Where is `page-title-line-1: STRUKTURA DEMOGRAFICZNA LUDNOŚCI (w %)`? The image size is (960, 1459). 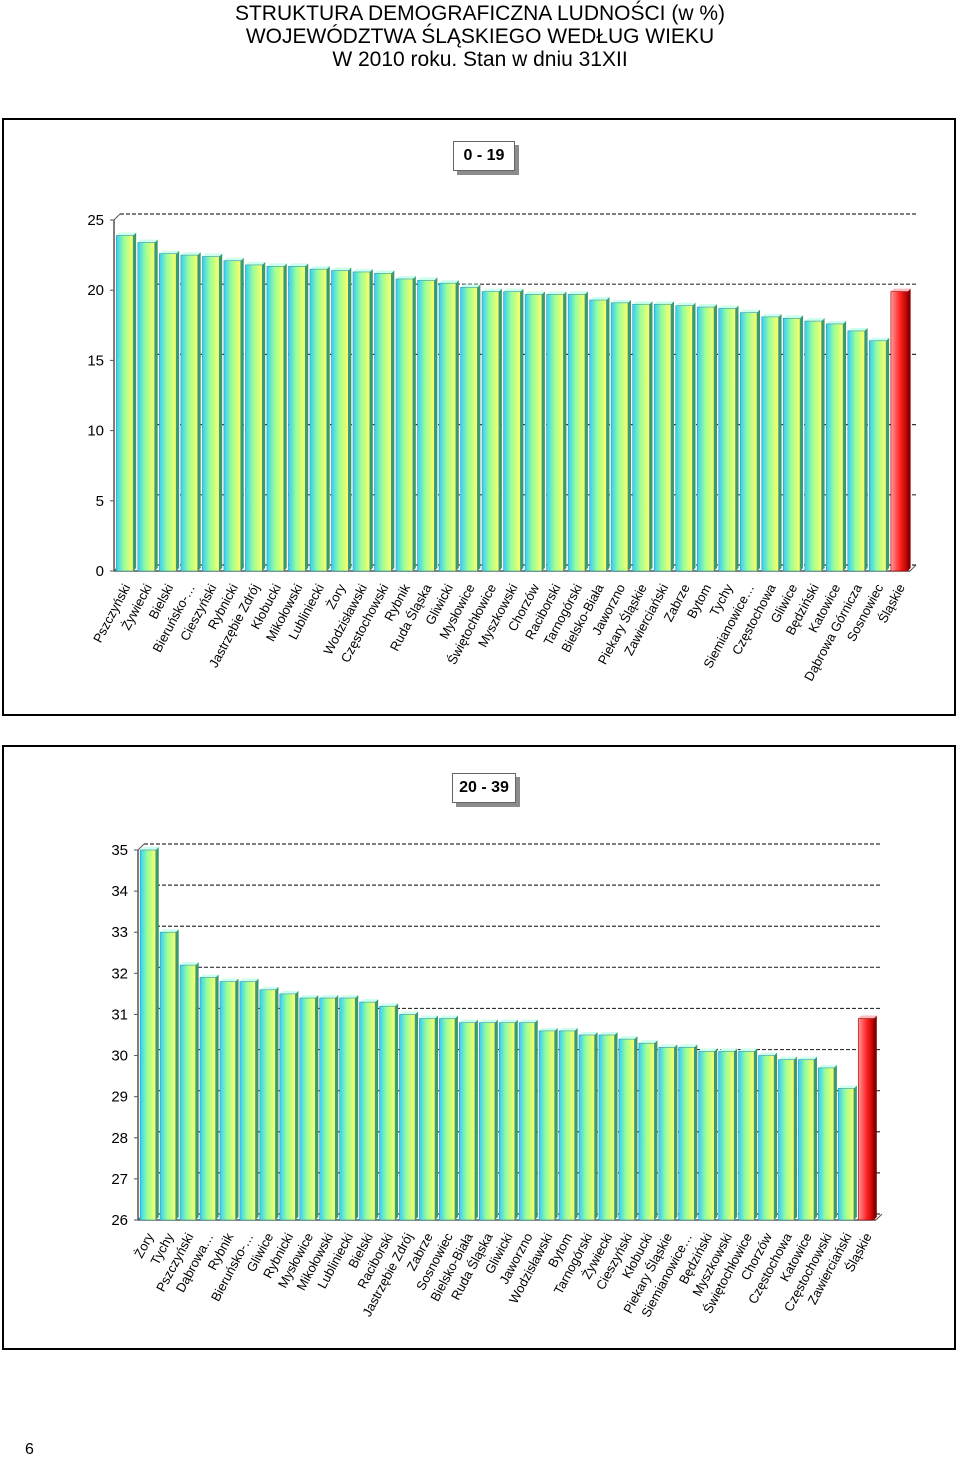 page-title-line-1: STRUKTURA DEMOGRAFICZNA LUDNOŚCI (w %) is located at coordinates (480, 13).